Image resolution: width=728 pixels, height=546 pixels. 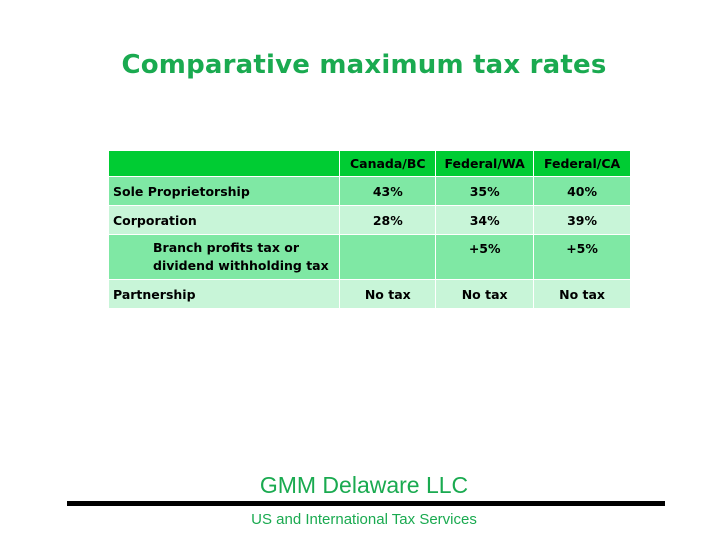 I want to click on table-header-row: Canada/BC Federal/WA Federal/CA, so click(x=369, y=163).